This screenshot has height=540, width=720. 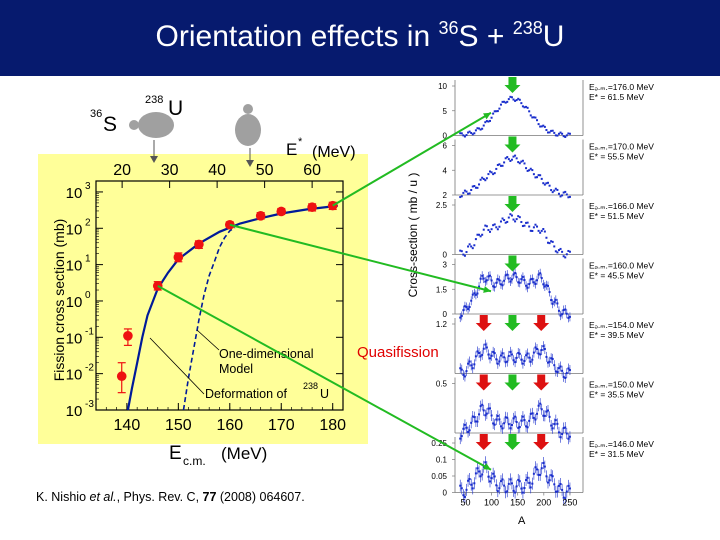 I want to click on panel-excitation-label: E* = 31.5 MeV, so click(x=616, y=454).